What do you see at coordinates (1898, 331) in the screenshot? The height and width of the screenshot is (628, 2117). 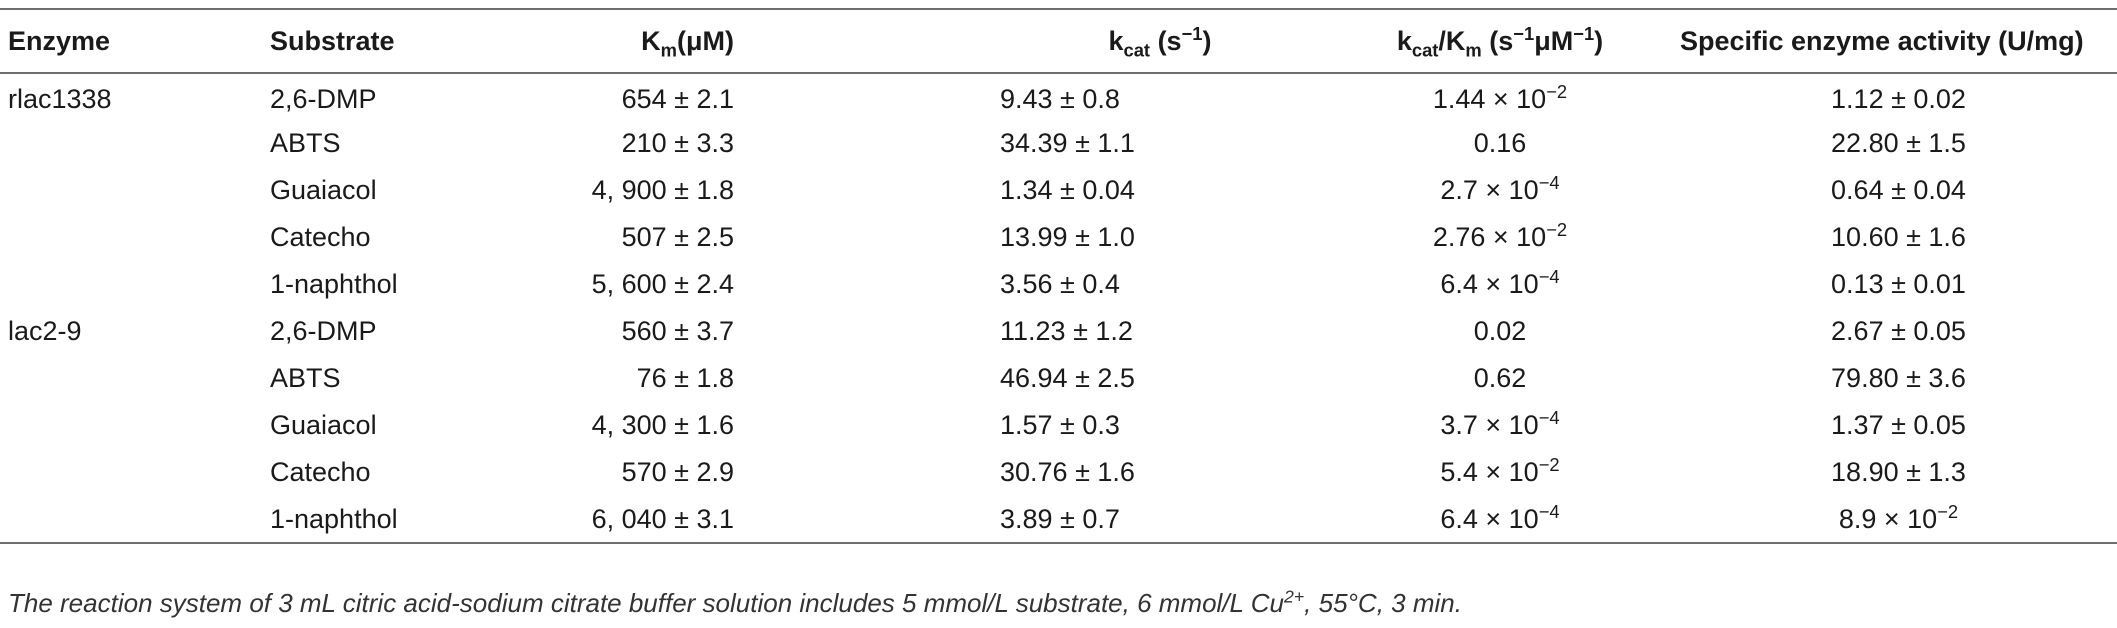 I see `cell-specific-activity: 2.67 ± 0.05` at bounding box center [1898, 331].